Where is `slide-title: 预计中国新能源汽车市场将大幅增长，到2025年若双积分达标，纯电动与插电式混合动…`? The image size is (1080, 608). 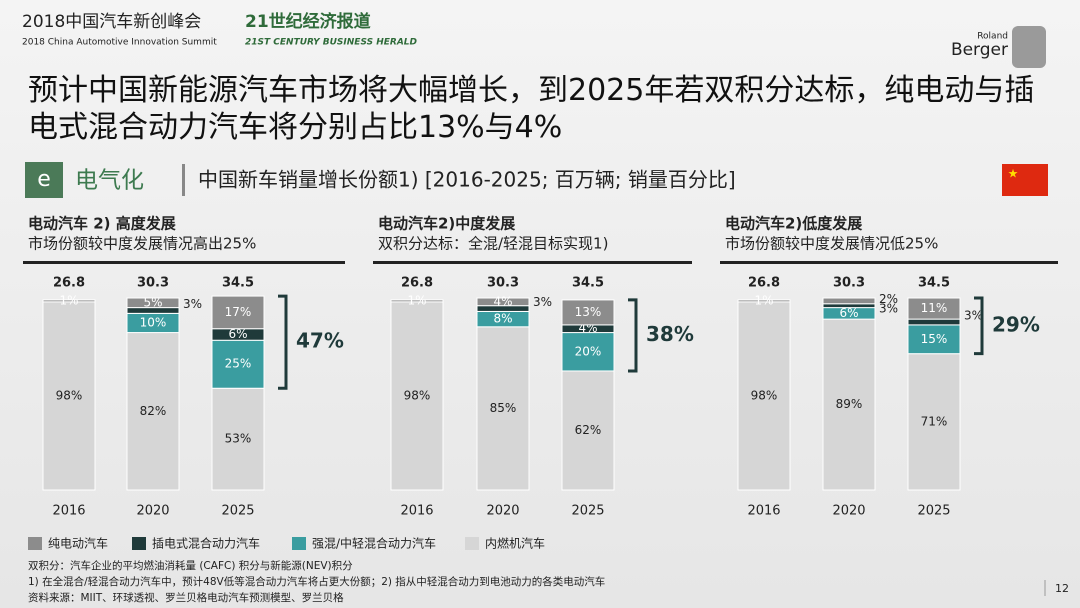 slide-title: 预计中国新能源汽车市场将大幅增长，到2025年若双积分达标，纯电动与插电式混合动… is located at coordinates (531, 109).